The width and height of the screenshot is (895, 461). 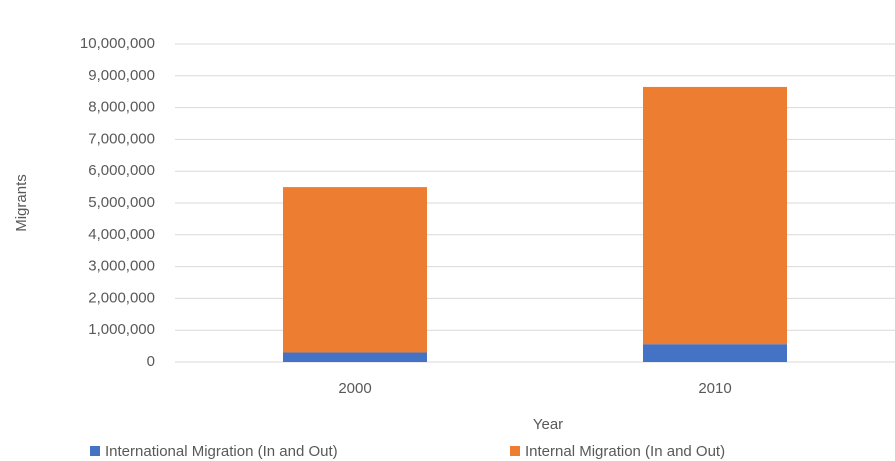 What do you see at coordinates (714, 388) in the screenshot?
I see `x-tick-label: 2010` at bounding box center [714, 388].